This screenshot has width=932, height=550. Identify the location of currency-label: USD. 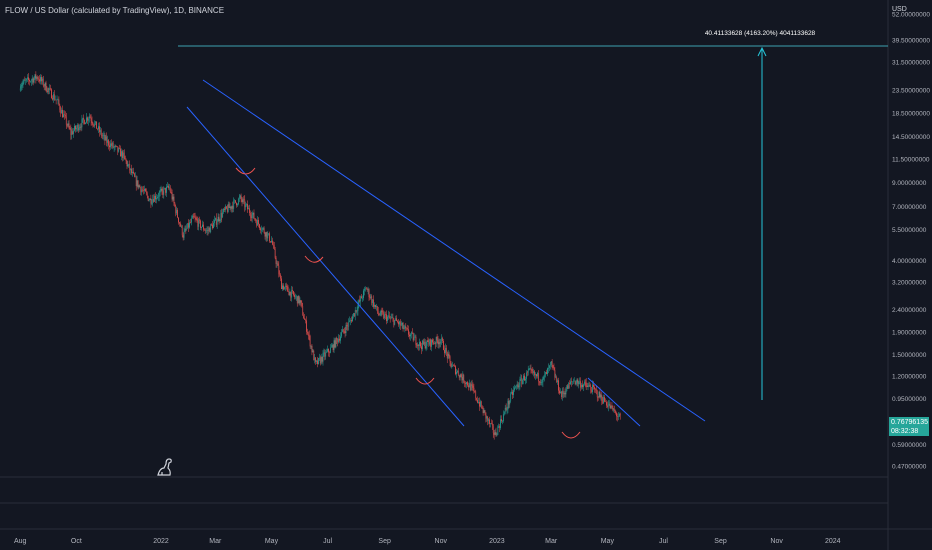
(899, 9).